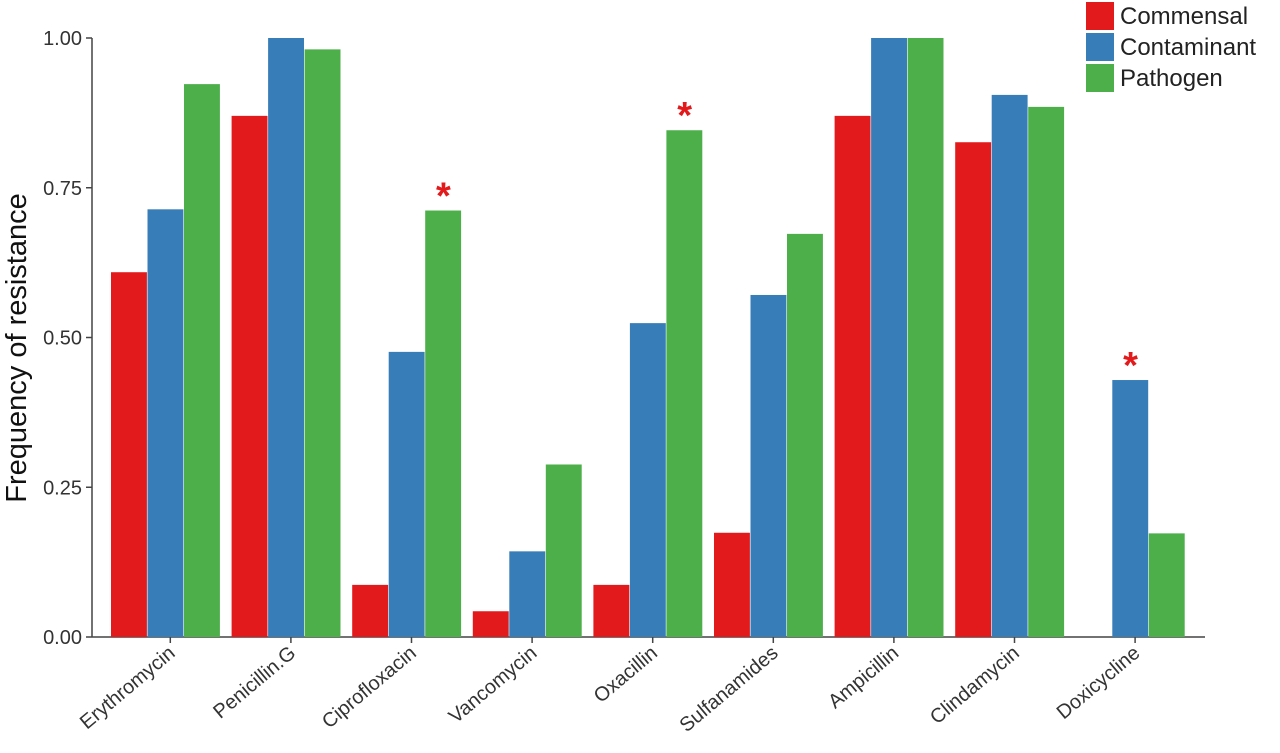  Describe the element at coordinates (286, 337) in the screenshot. I see `bar-contaminant-penicillin-g` at that location.